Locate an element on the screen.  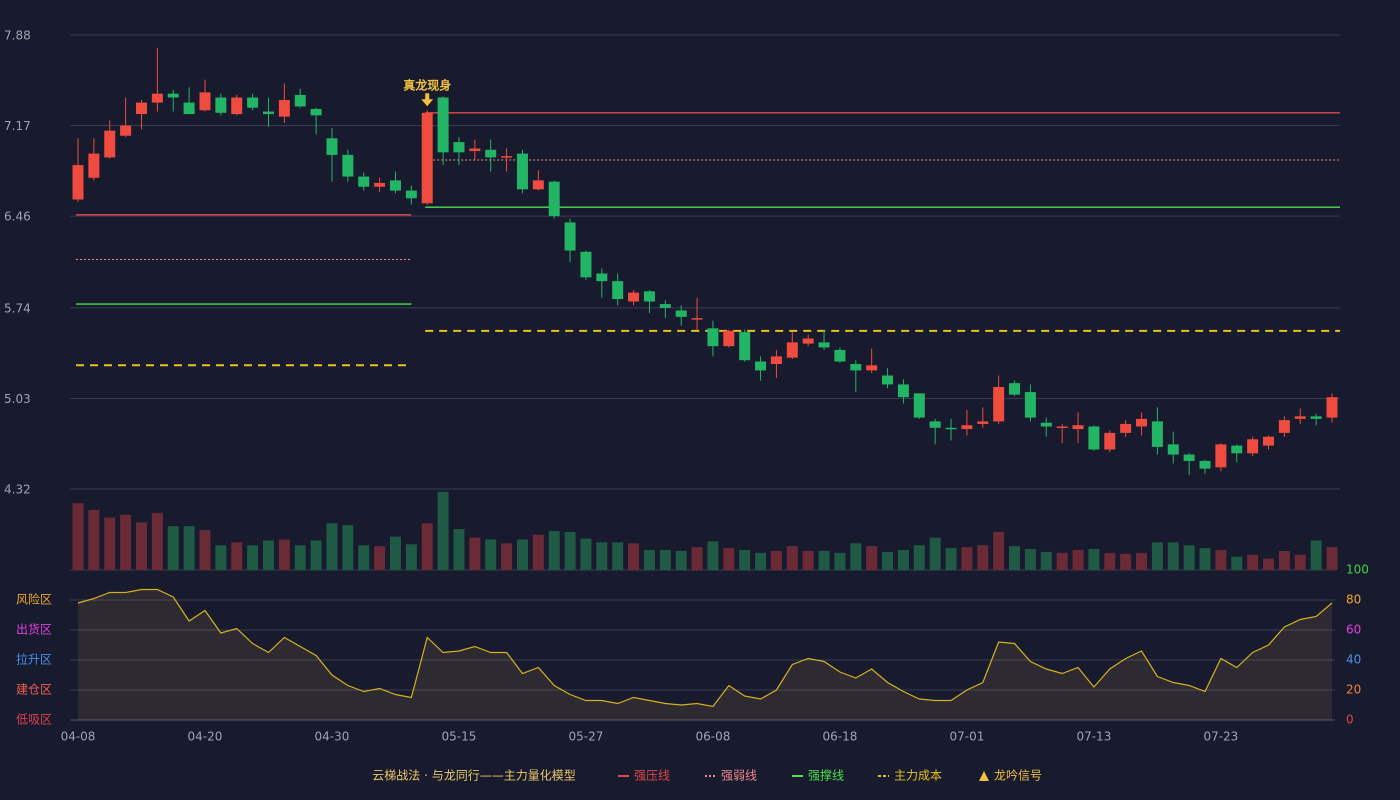
y2-tick-label: 100 is located at coordinates (1357, 570).